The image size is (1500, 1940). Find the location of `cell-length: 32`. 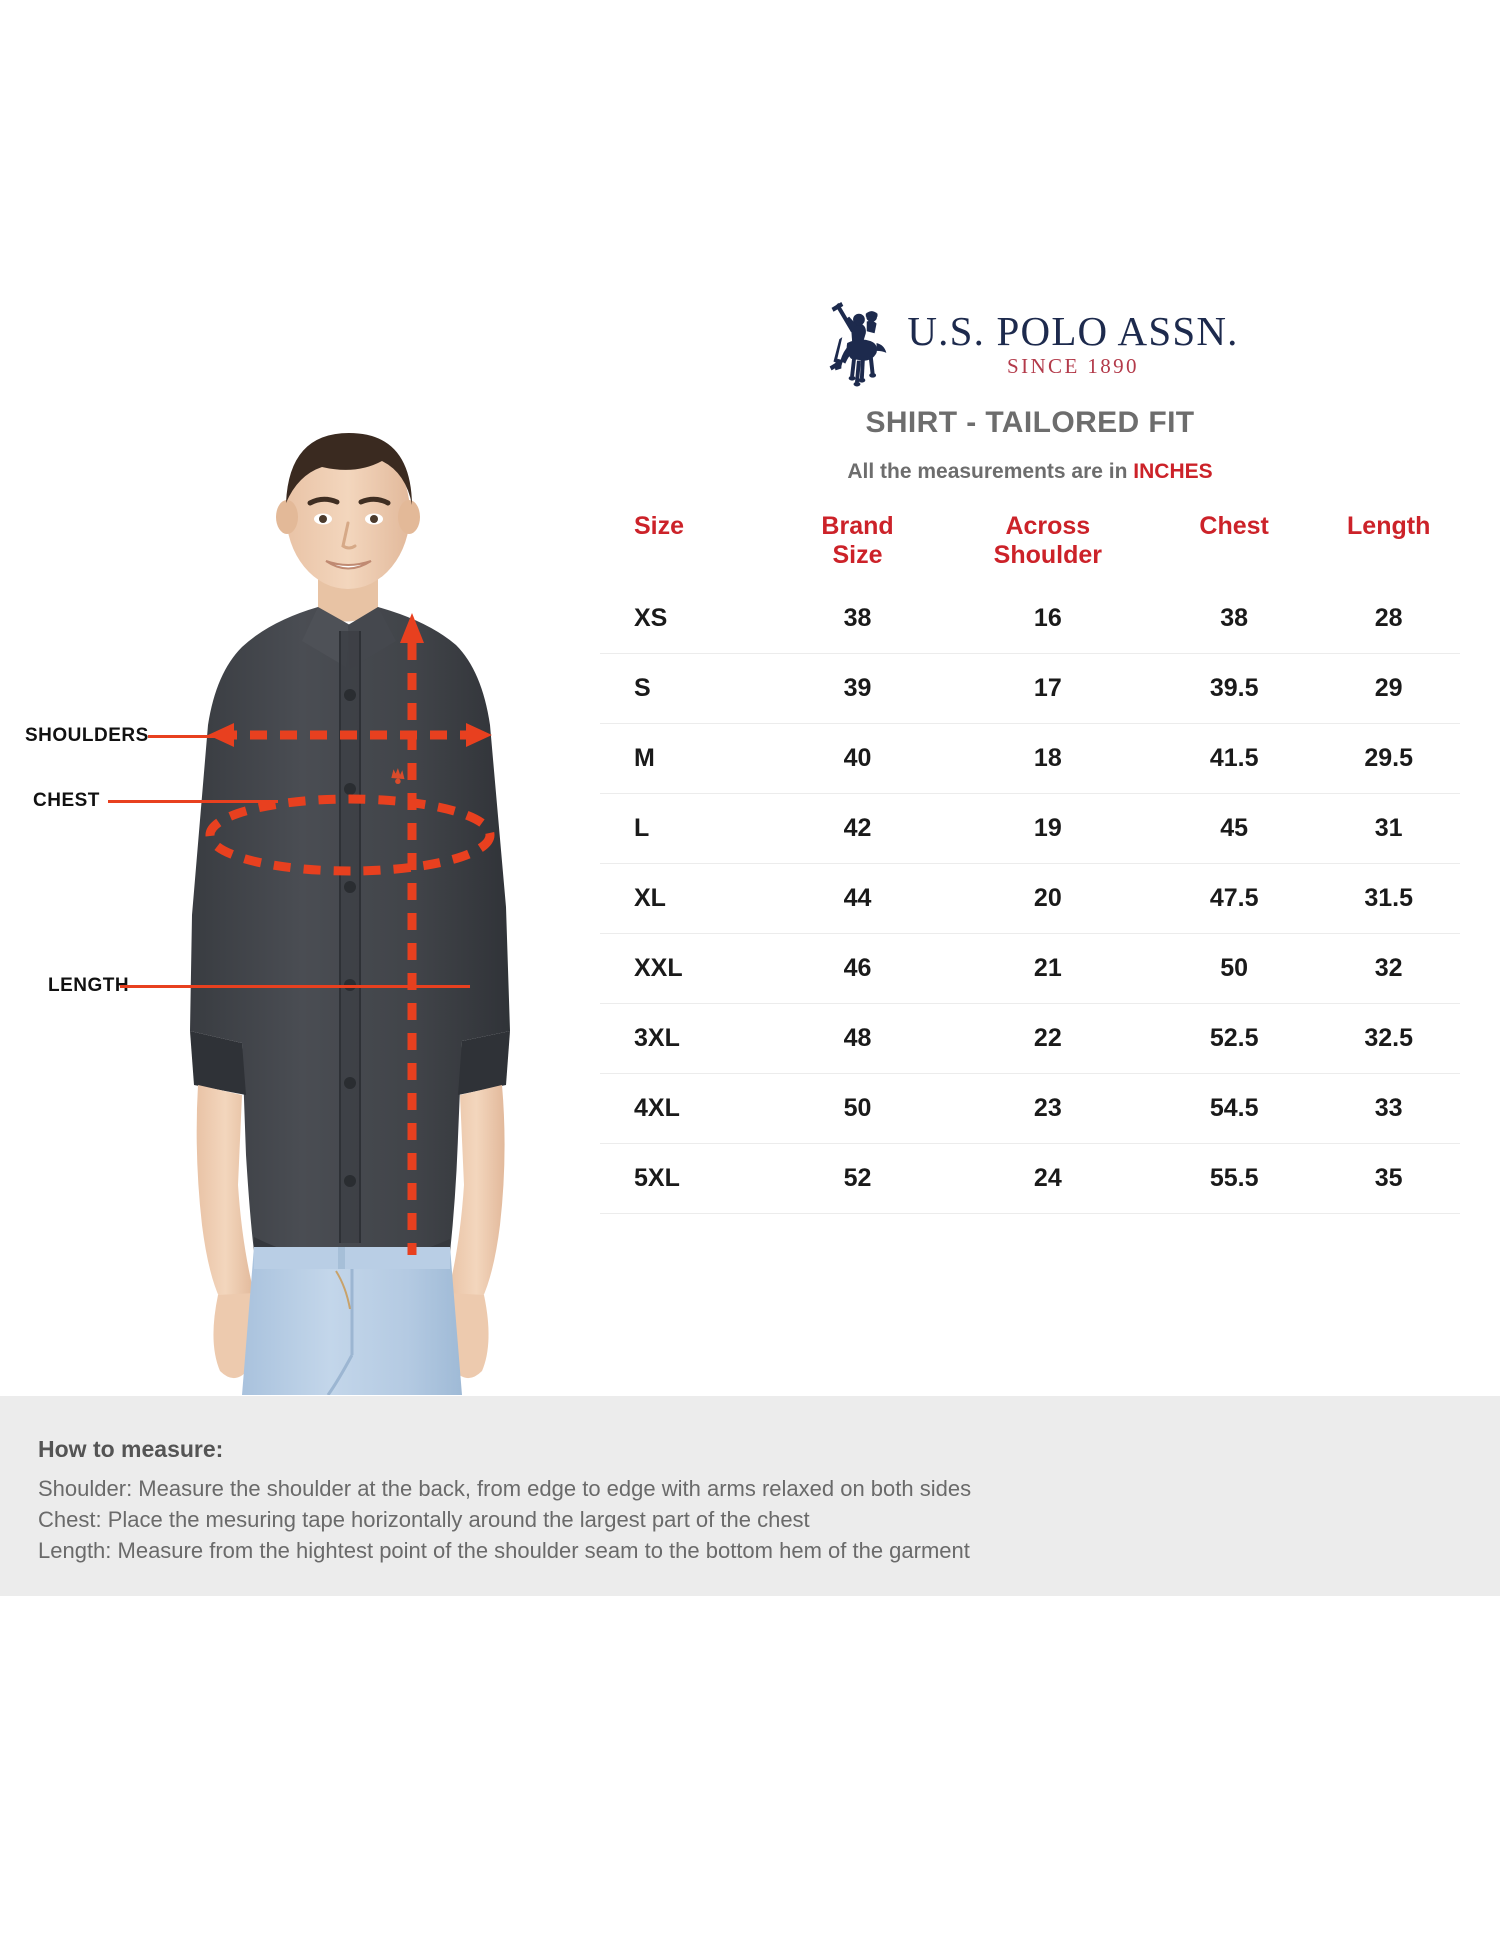

cell-length: 32 is located at coordinates (1388, 968).